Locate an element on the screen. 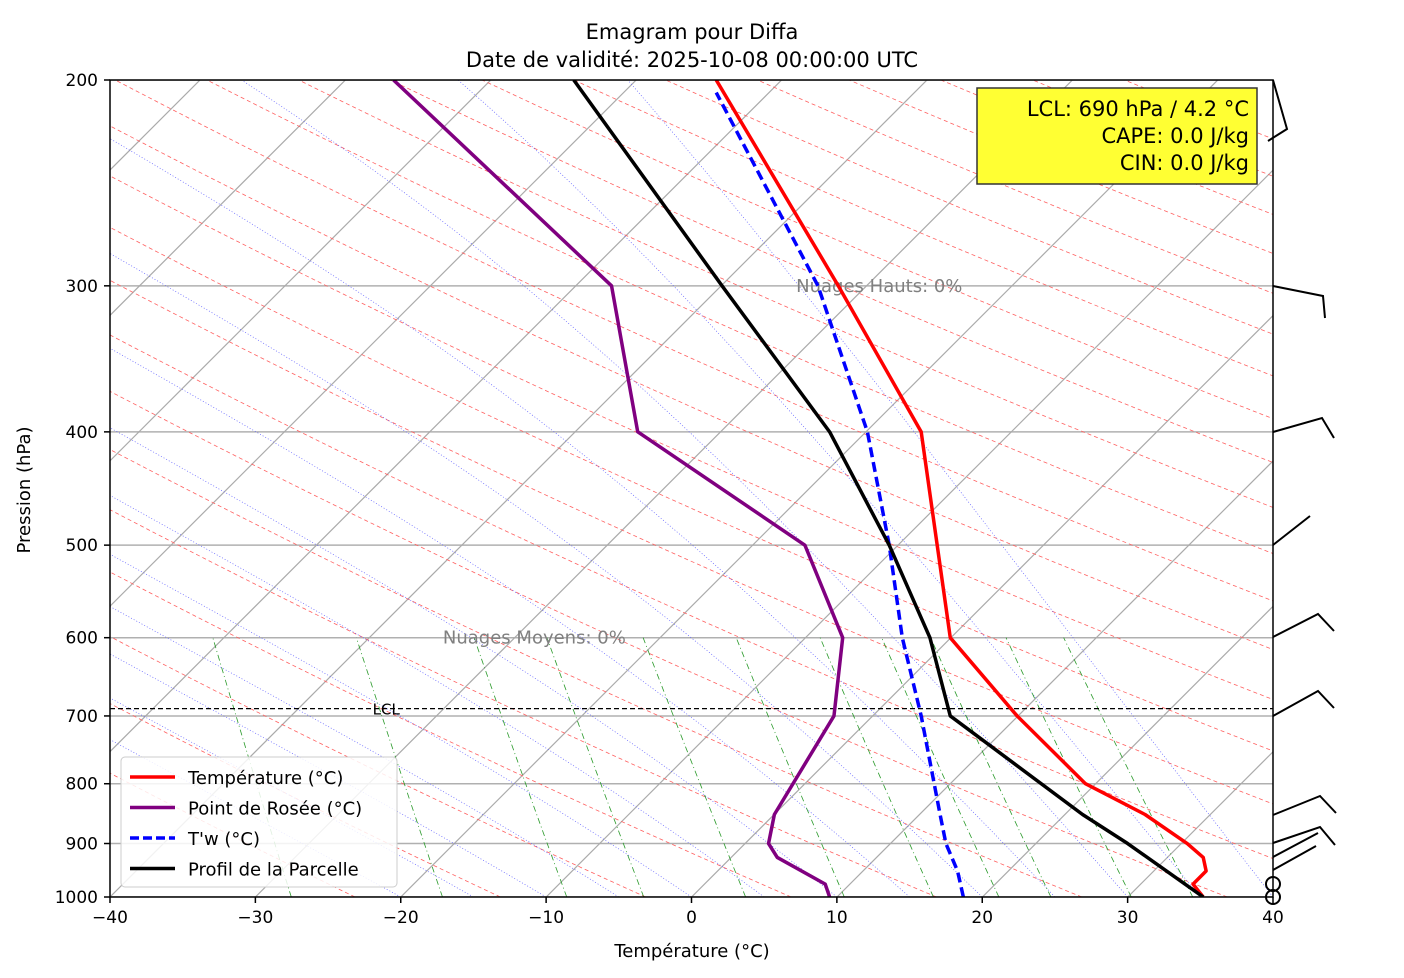  x-tick-label: 20 is located at coordinates (982, 918).